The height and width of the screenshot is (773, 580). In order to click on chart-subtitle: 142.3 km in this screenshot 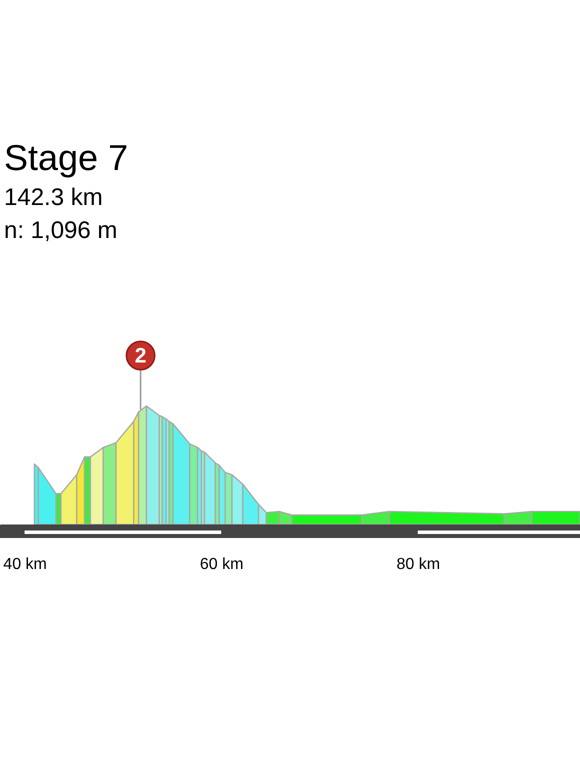, I will do `click(53, 197)`.